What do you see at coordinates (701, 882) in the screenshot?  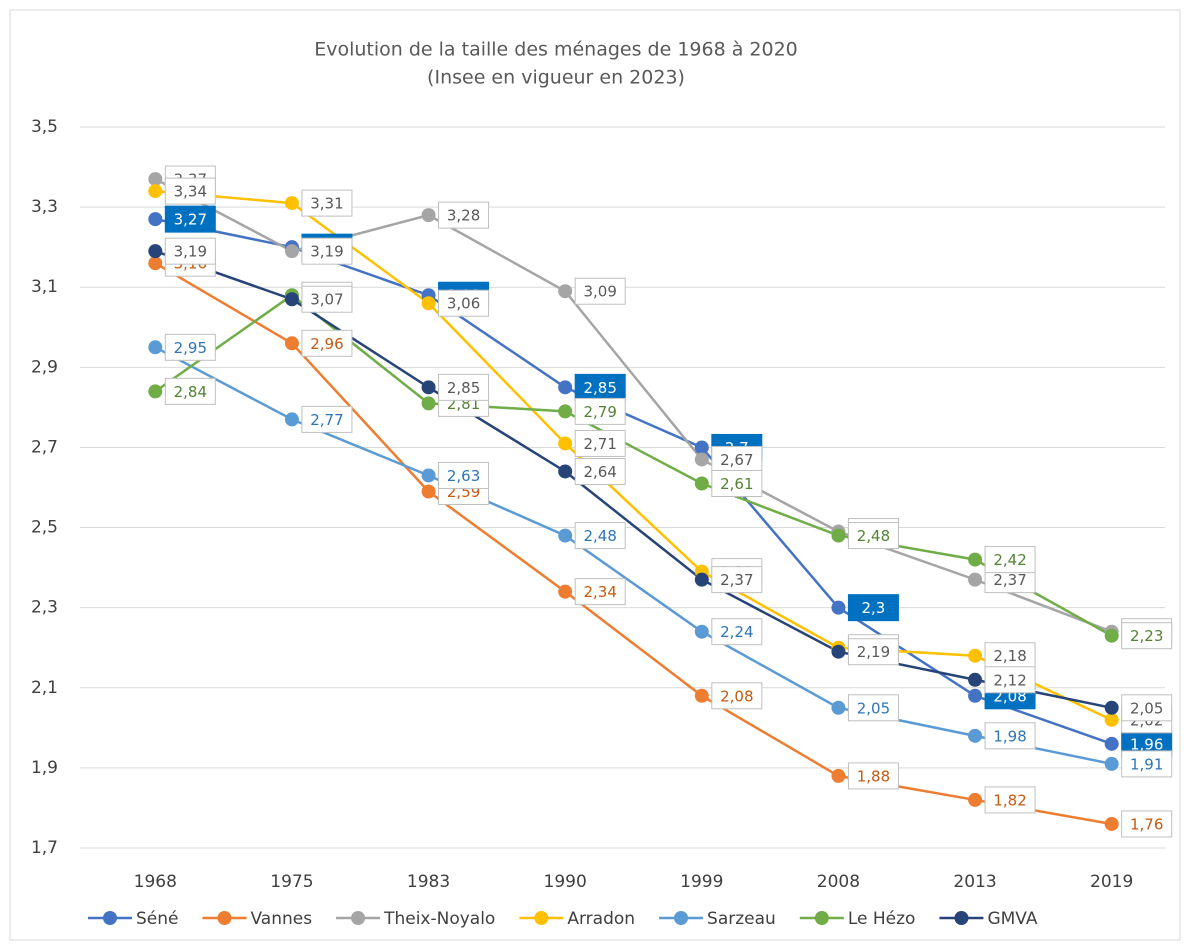 I see `x-tick-label: 1999` at bounding box center [701, 882].